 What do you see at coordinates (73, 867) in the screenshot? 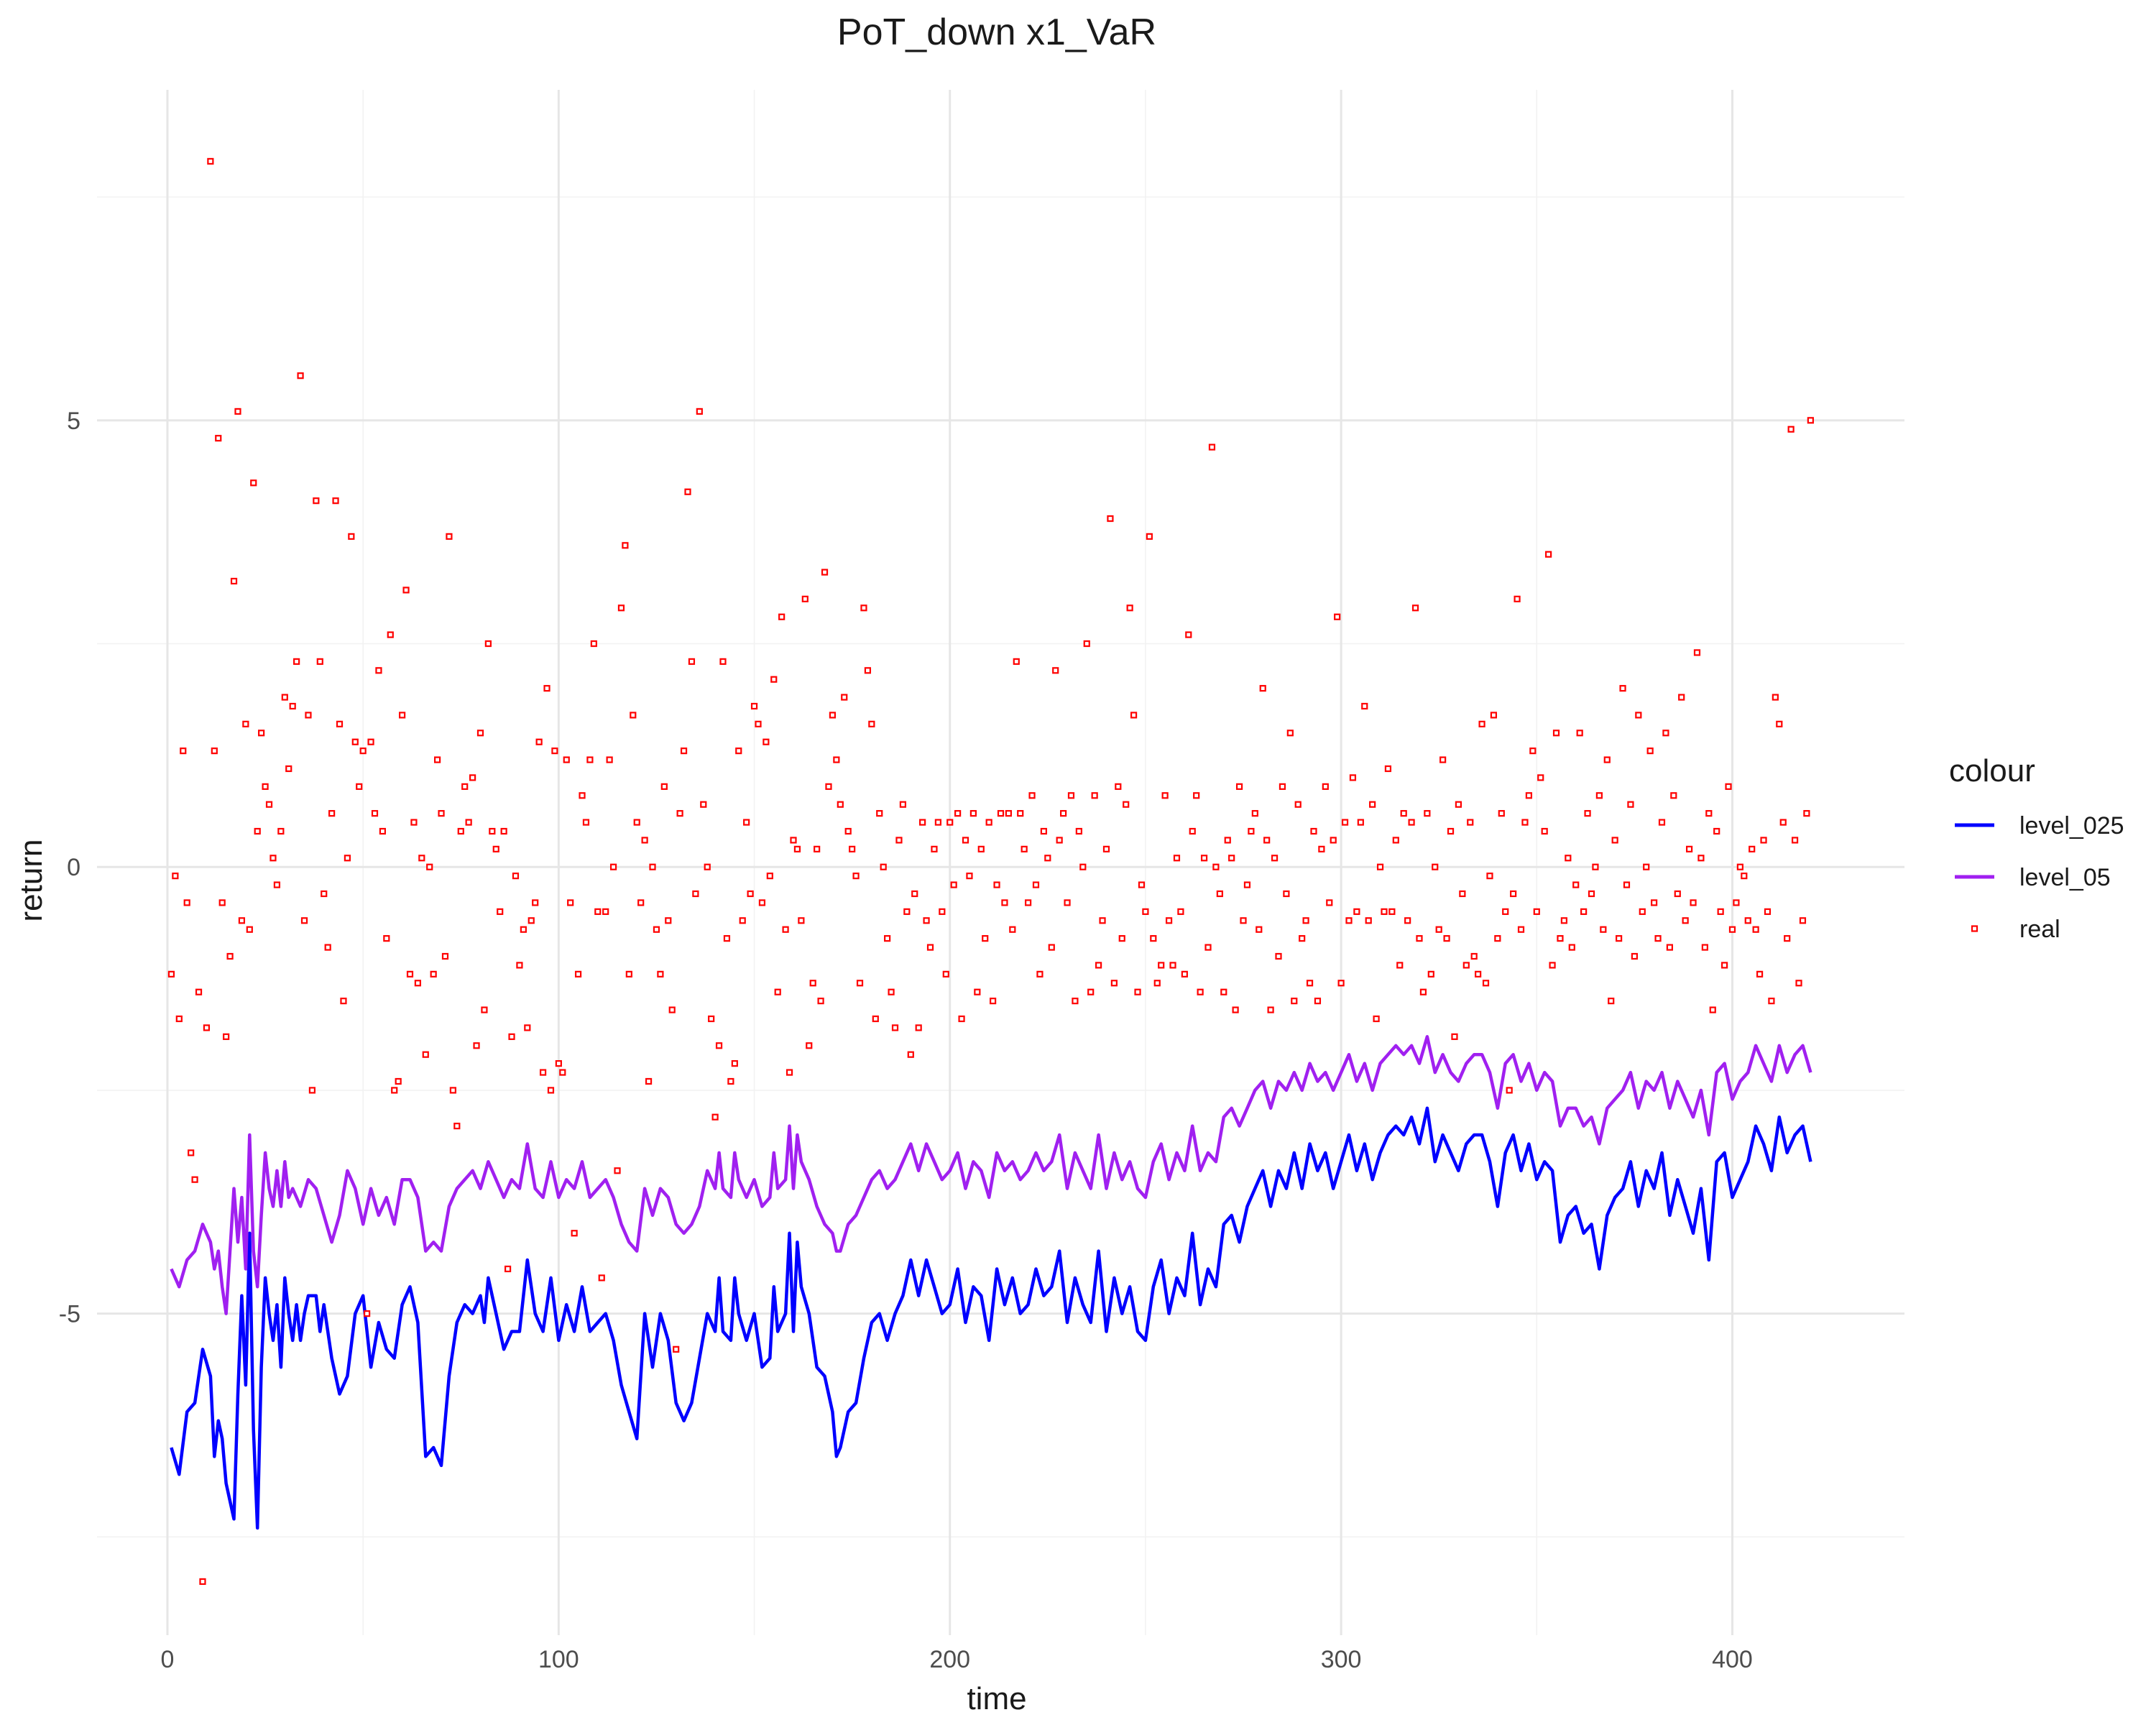
I see `y-tick-label: 0` at bounding box center [73, 867].